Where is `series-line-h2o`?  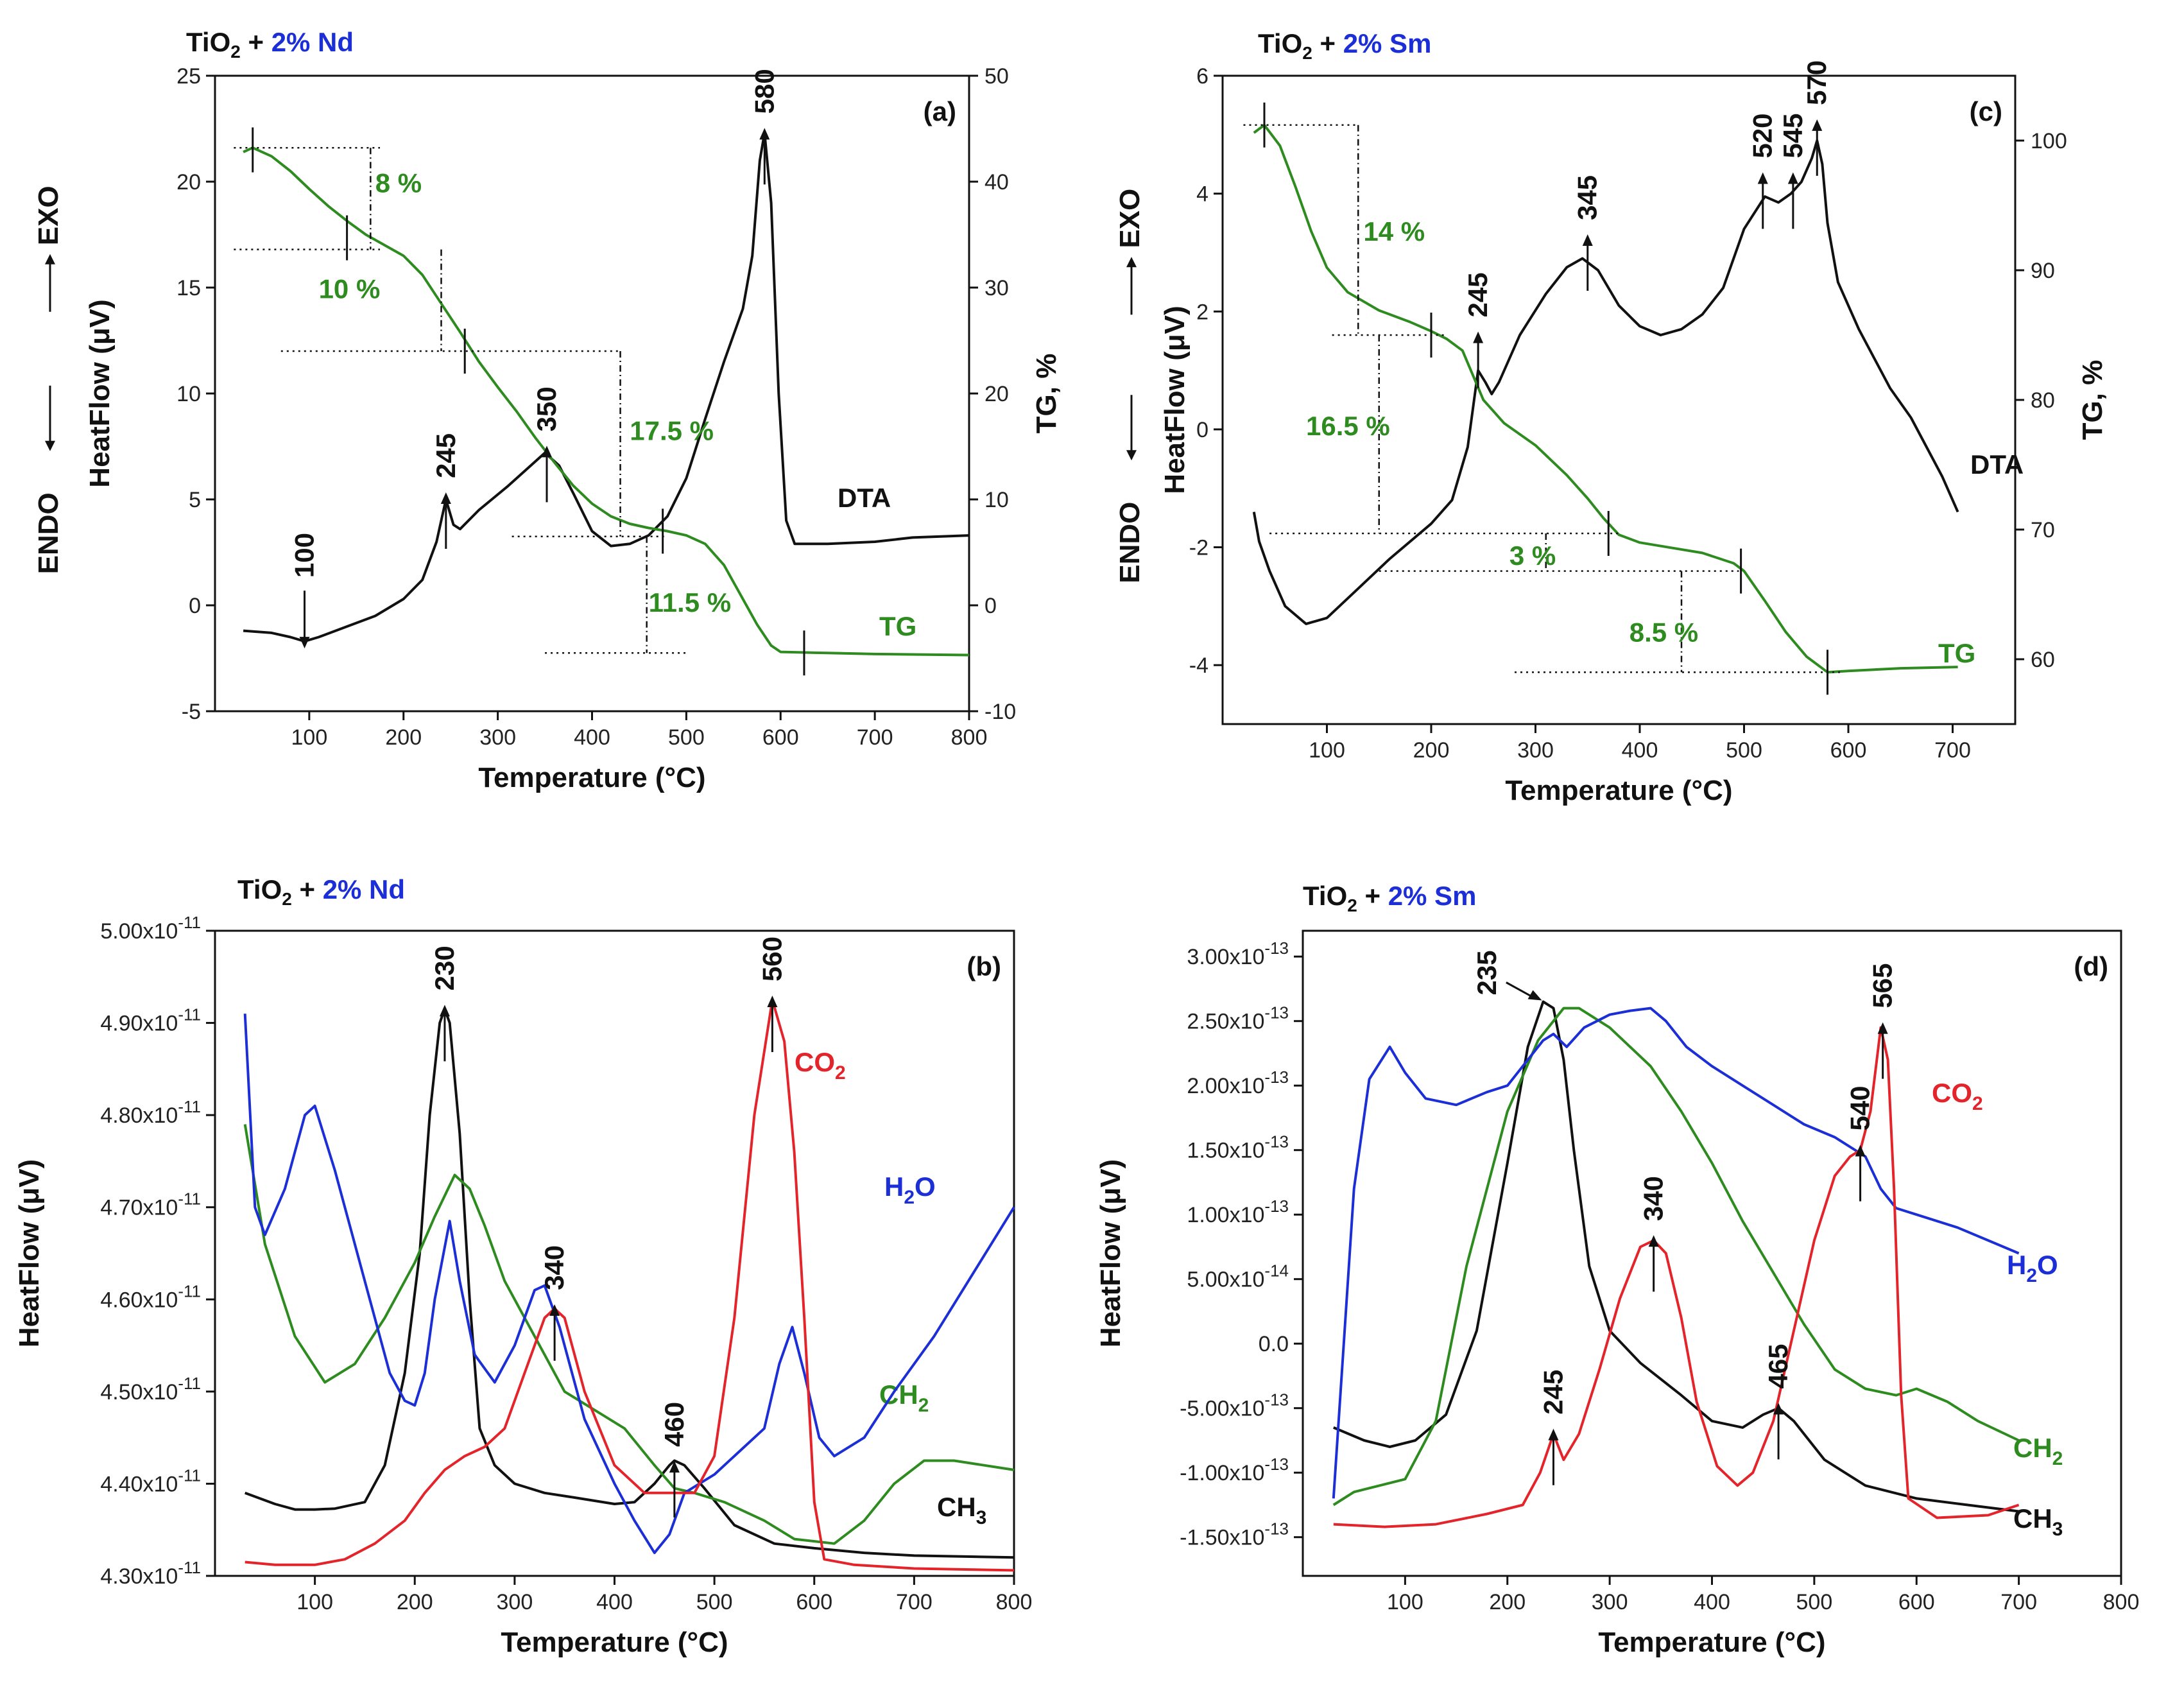
series-line-h2o is located at coordinates (629, 1284).